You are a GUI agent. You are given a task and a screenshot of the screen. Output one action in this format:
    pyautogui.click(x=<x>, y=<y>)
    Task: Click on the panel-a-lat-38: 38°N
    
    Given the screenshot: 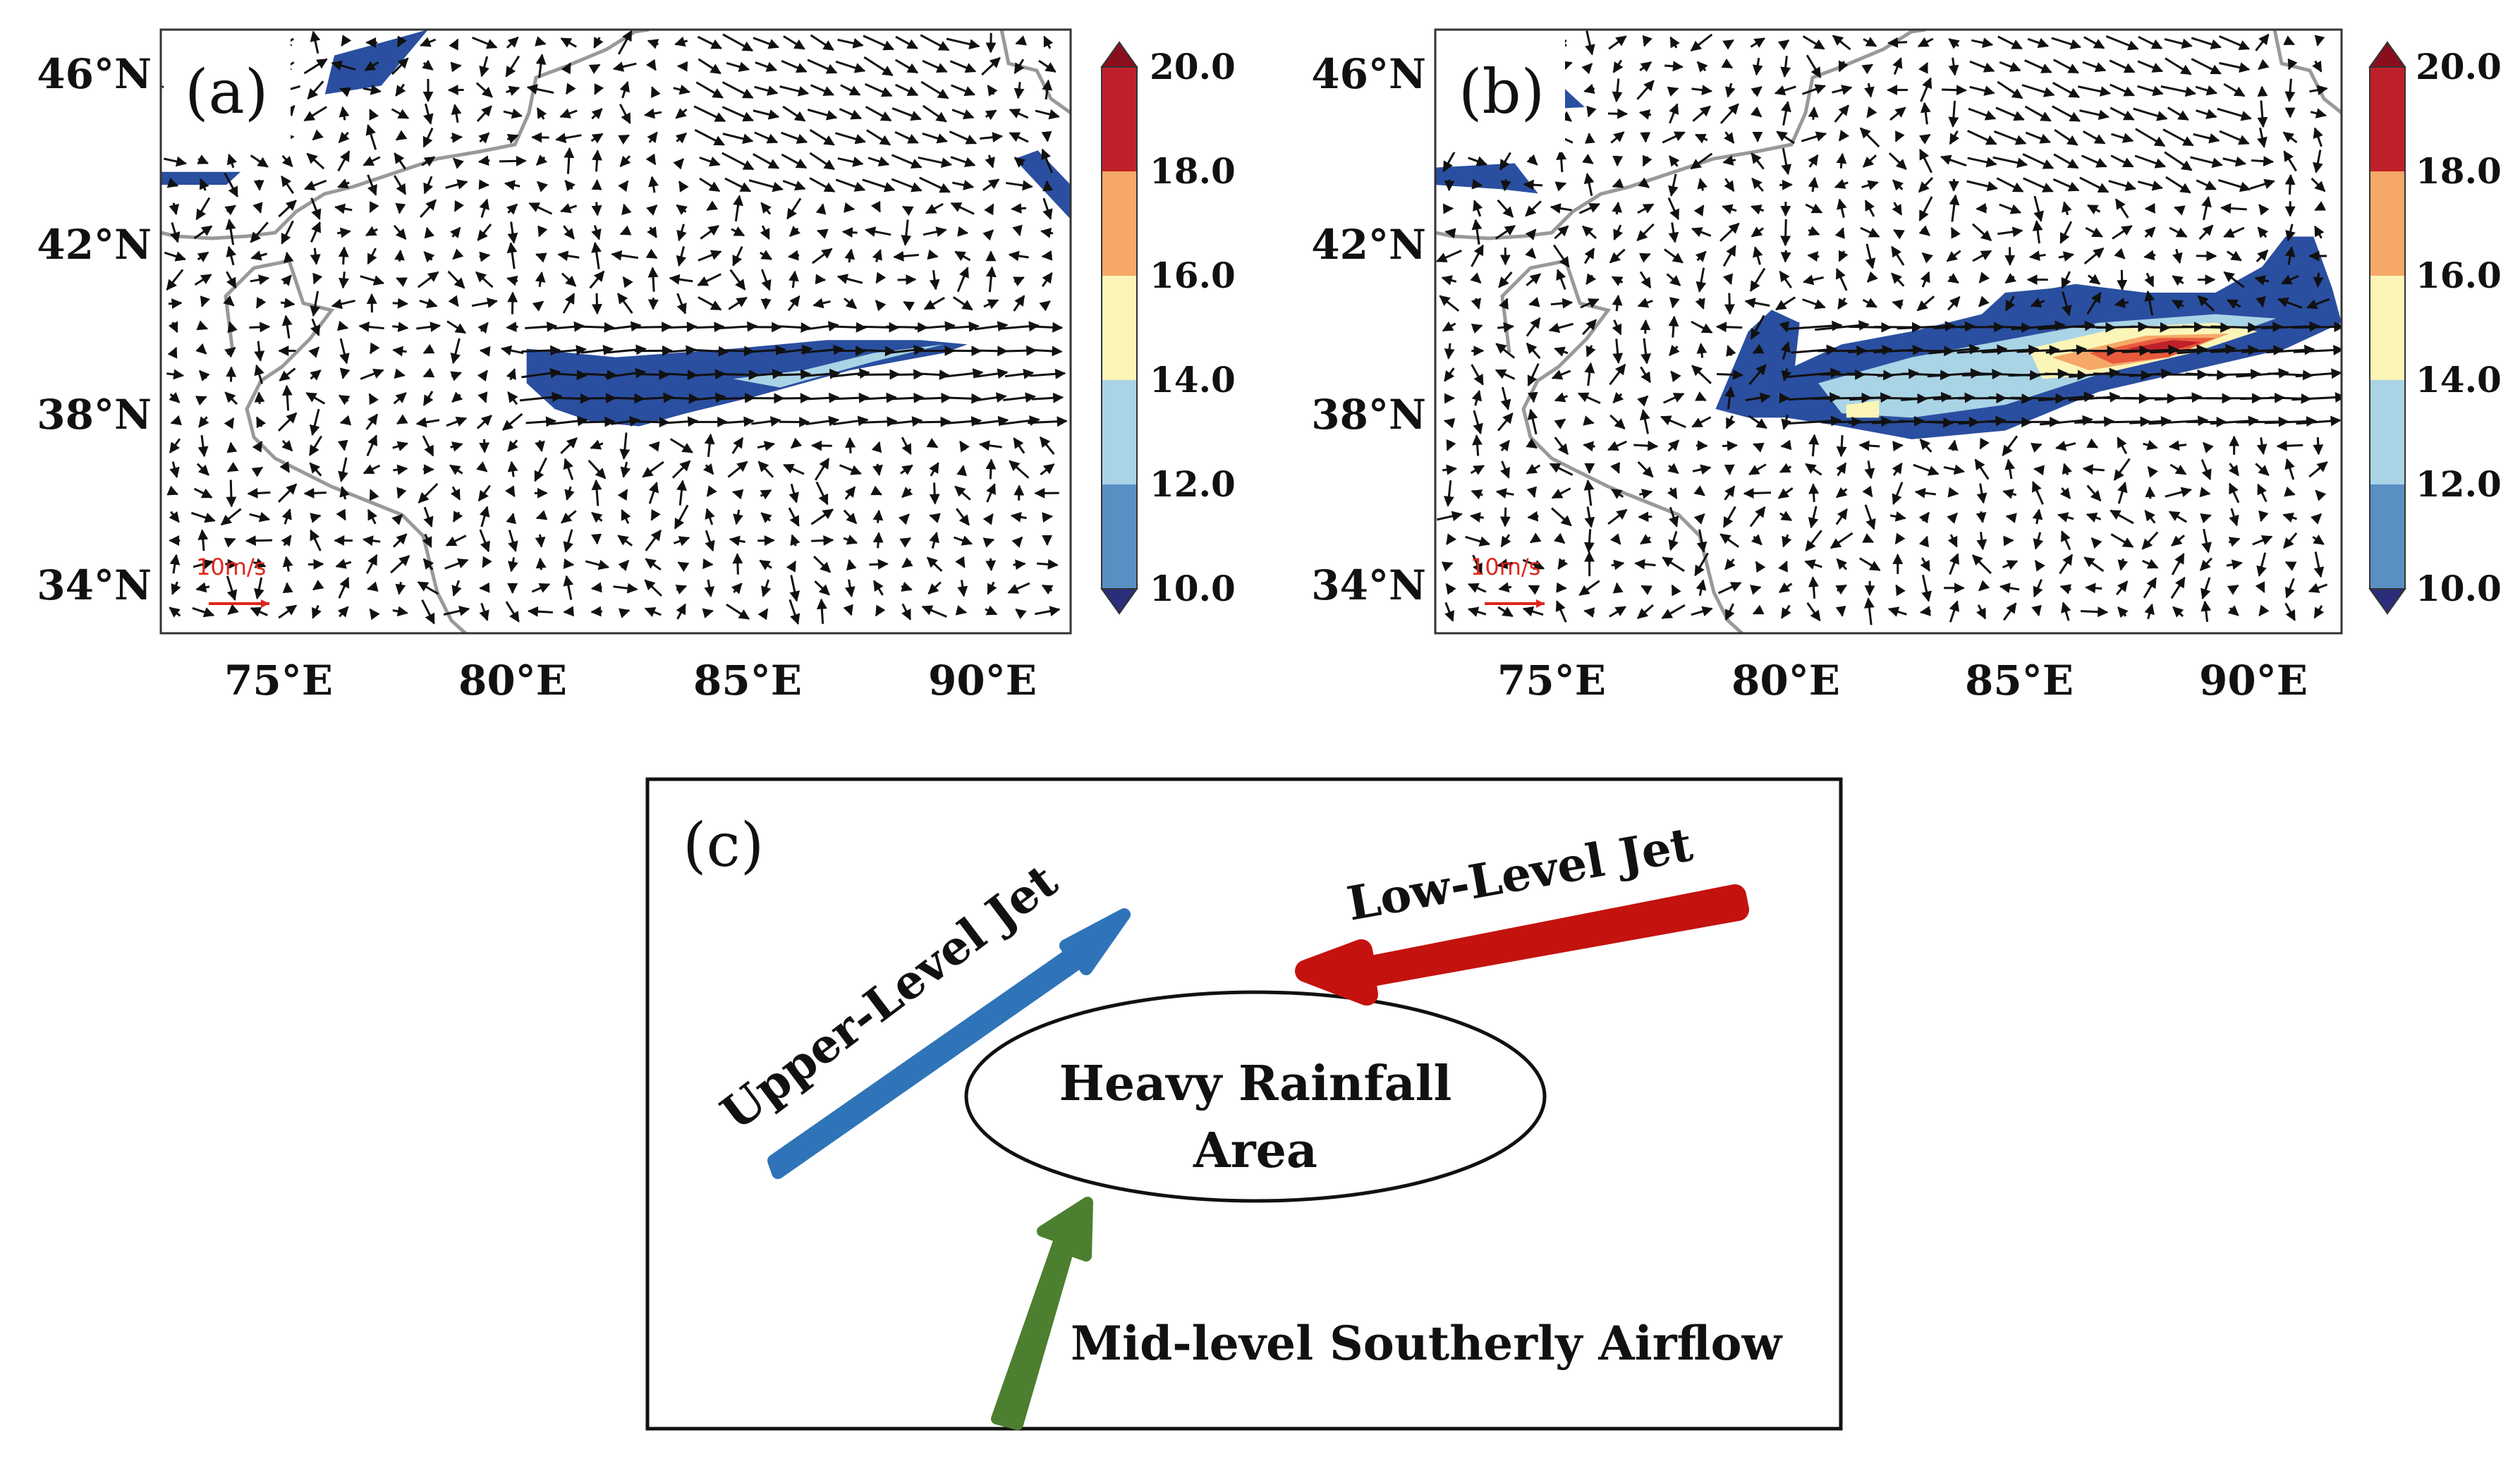 What is the action you would take?
    pyautogui.click(x=94, y=415)
    